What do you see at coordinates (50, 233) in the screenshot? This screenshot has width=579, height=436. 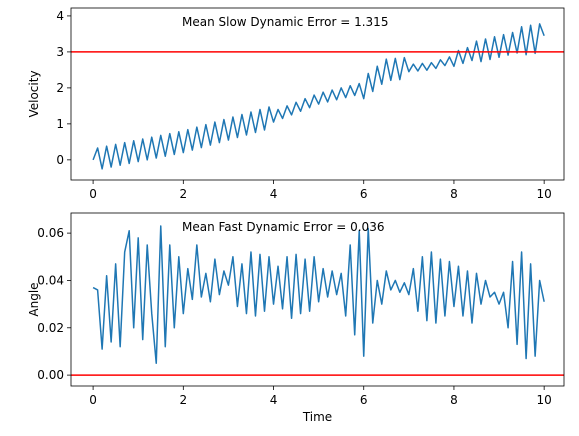 I see `y-tick-label: 0.06` at bounding box center [50, 233].